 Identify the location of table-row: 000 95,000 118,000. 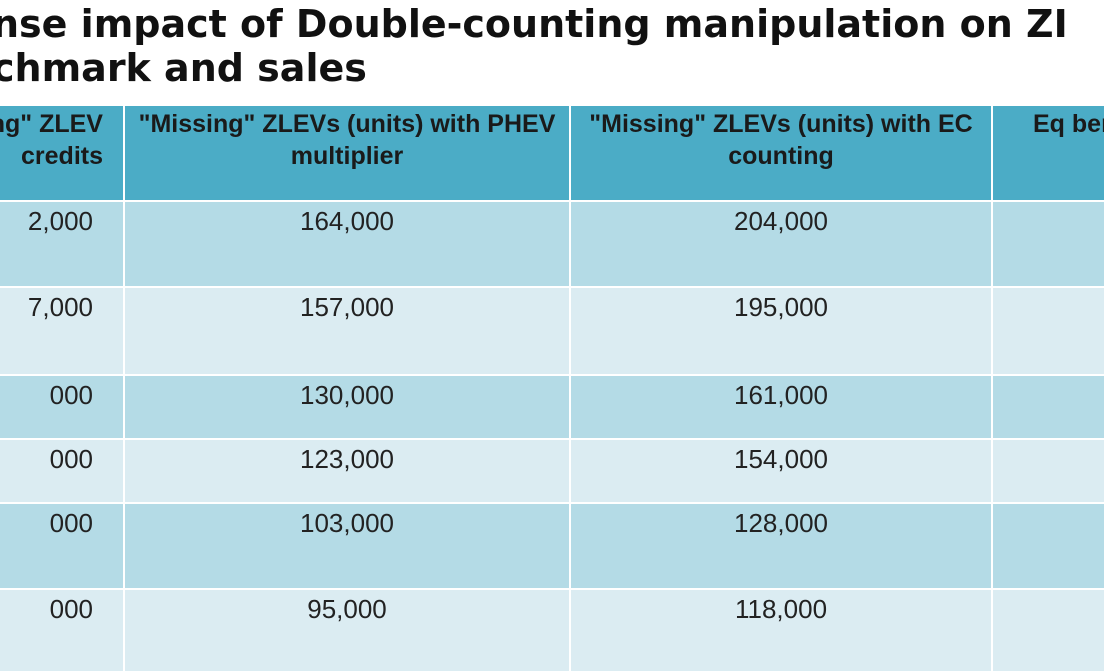
(552, 629).